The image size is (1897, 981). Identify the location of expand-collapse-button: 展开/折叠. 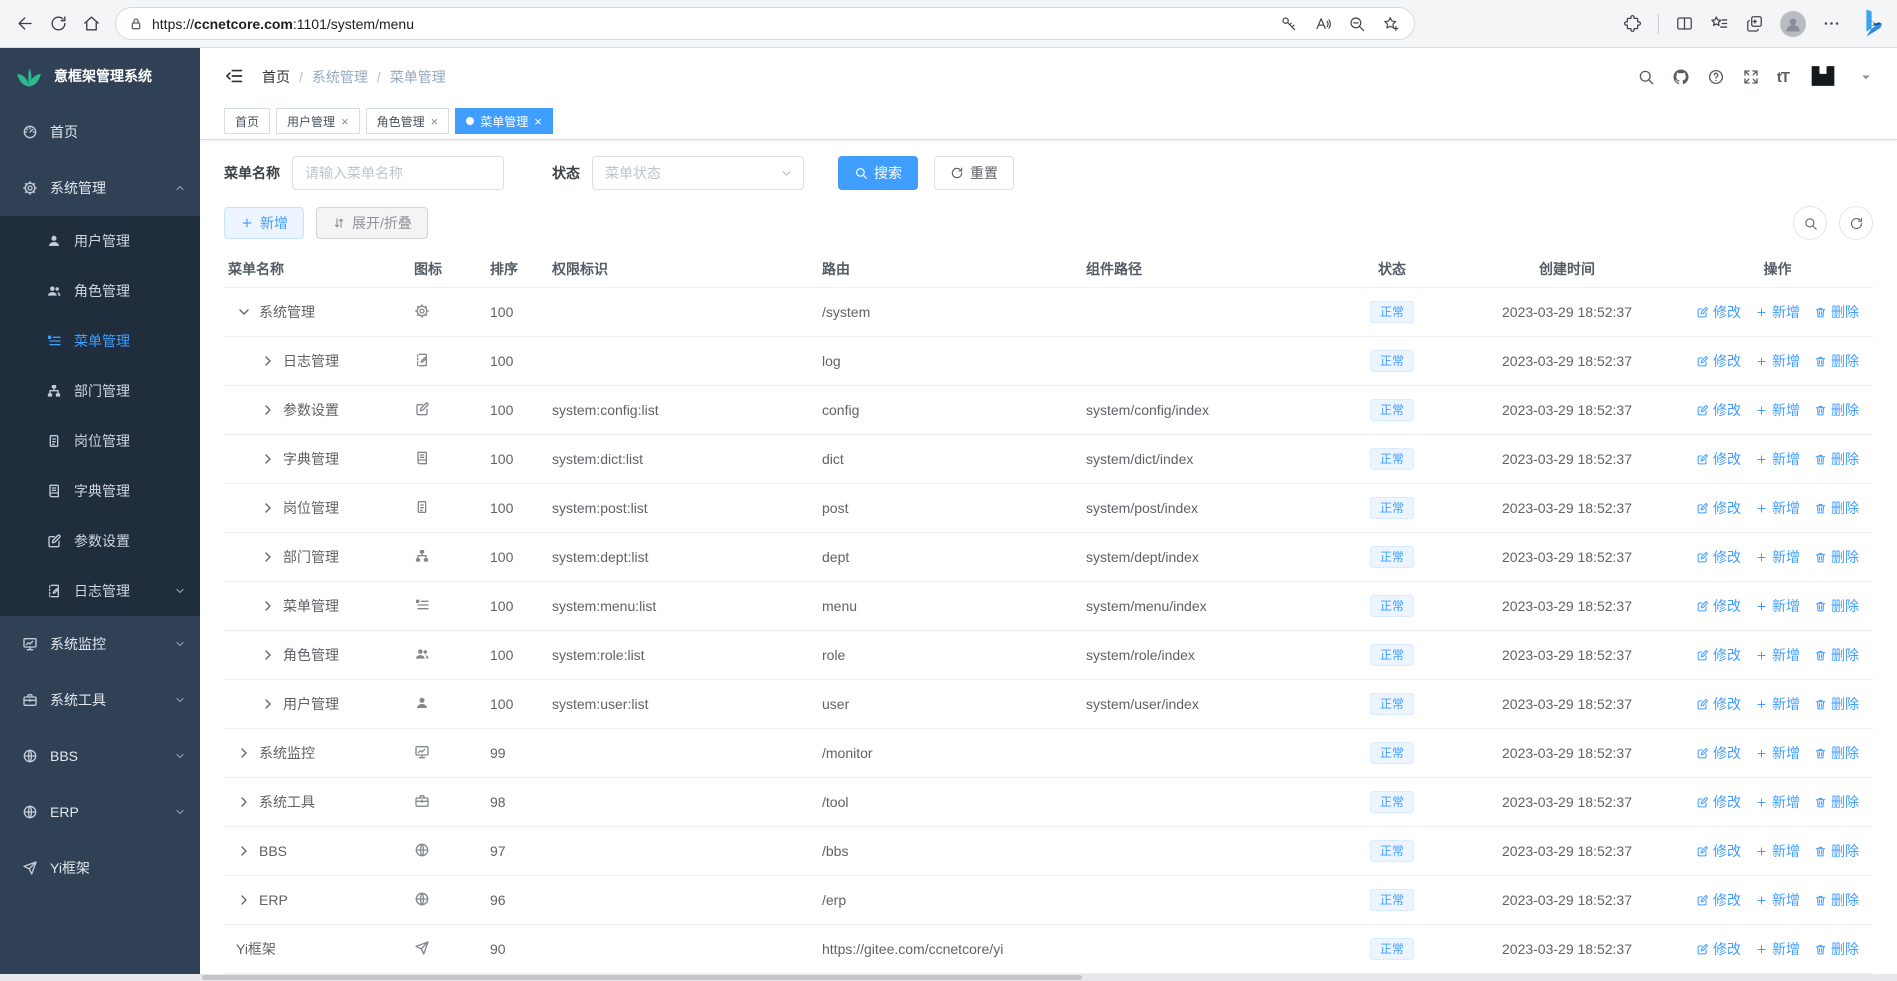
(372, 223).